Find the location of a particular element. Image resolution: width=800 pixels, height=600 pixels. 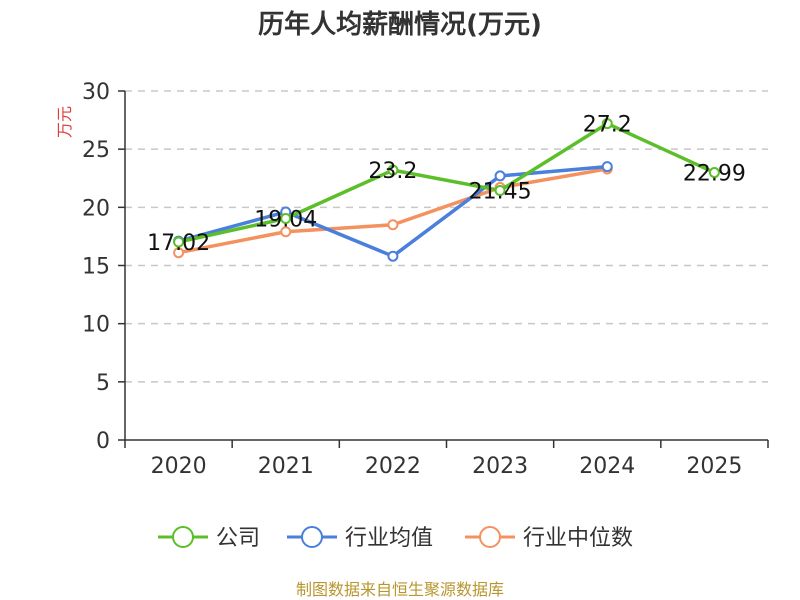

x-tick-label: 2025 is located at coordinates (714, 466).